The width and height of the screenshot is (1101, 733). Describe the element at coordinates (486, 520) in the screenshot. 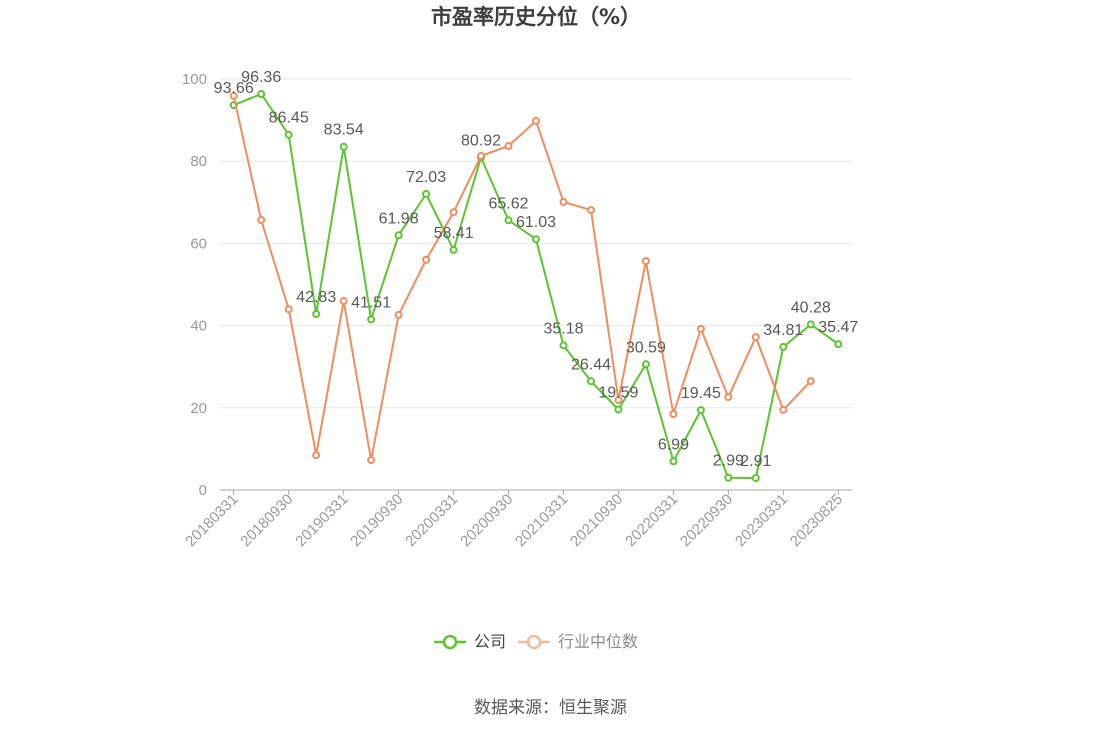

I see `x-tick-label: 20200930` at that location.